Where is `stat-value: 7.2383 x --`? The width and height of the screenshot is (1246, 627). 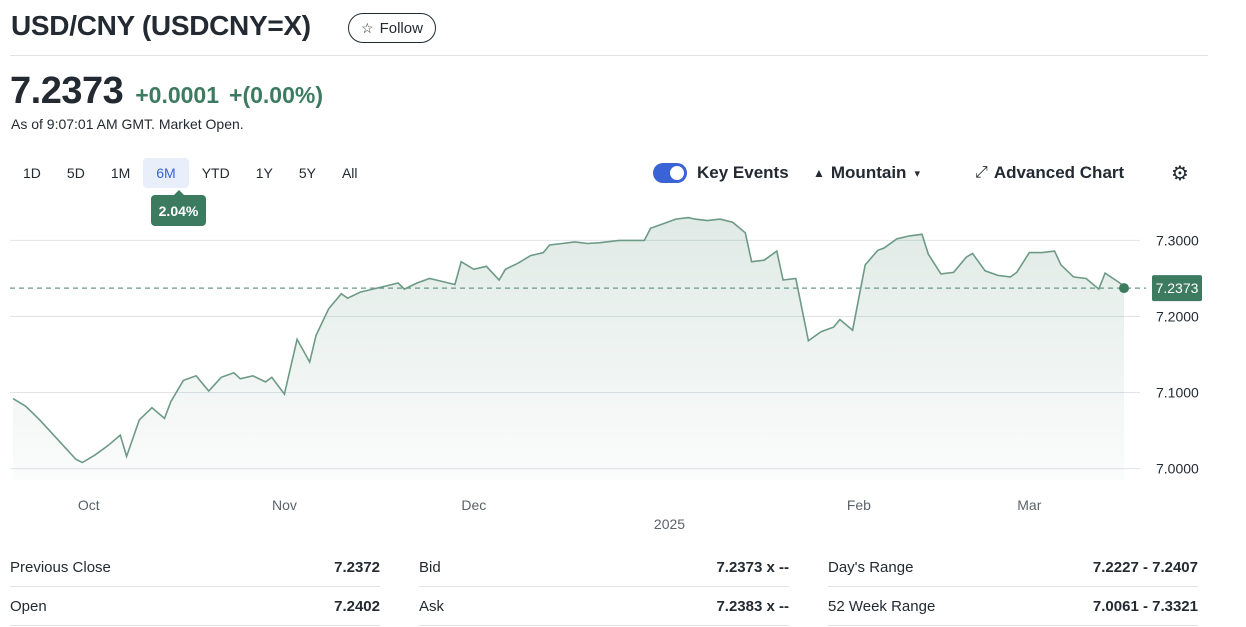 stat-value: 7.2383 x -- is located at coordinates (752, 606).